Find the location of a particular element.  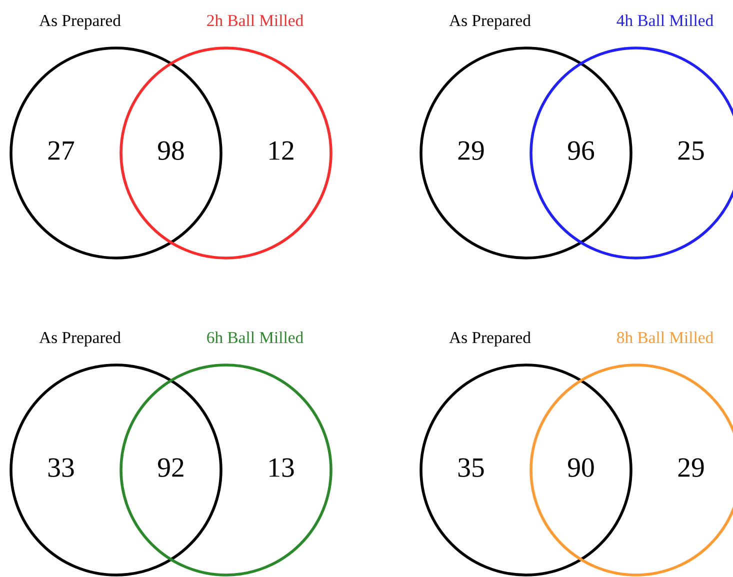

data-label: 33 is located at coordinates (61, 467).